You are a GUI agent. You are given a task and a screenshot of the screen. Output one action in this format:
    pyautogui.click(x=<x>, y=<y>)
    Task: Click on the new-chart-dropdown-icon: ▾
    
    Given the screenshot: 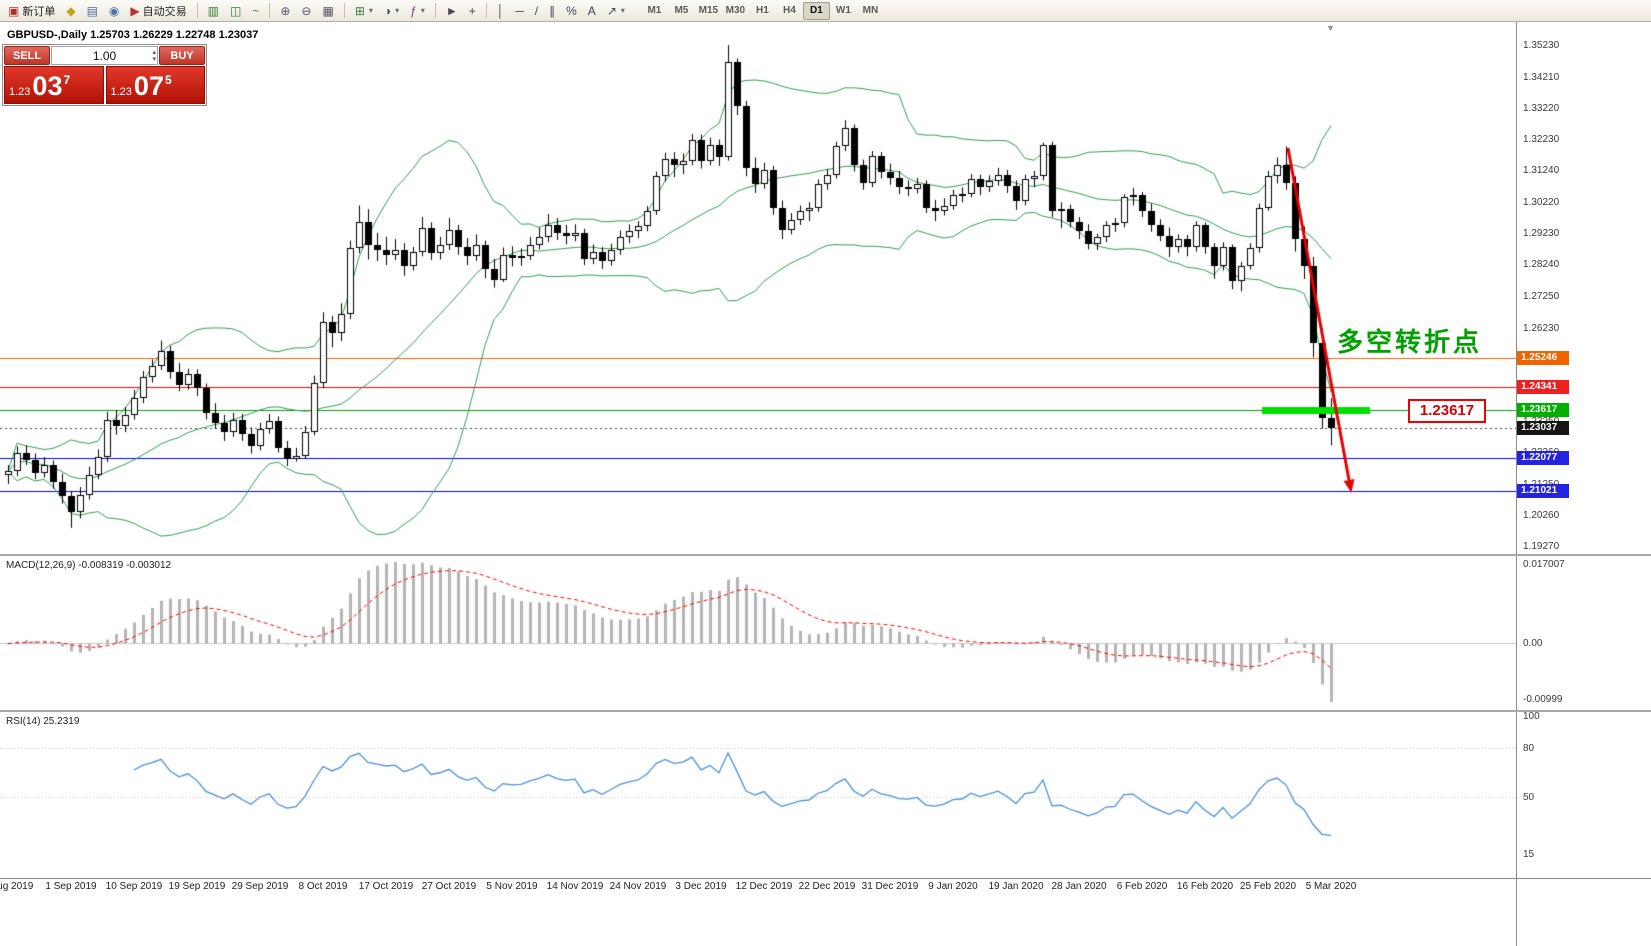 What is the action you would take?
    pyautogui.click(x=370, y=10)
    